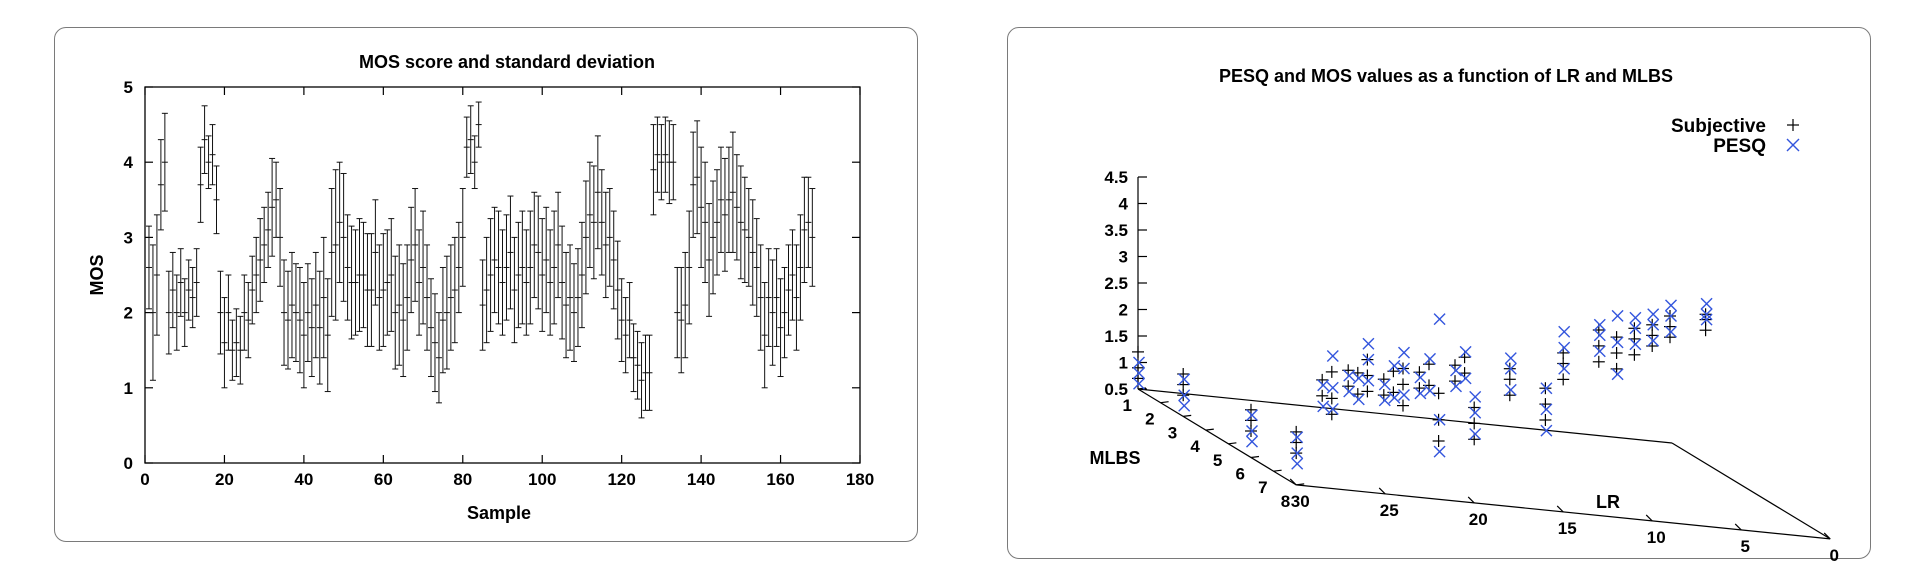 The image size is (1914, 588). Describe the element at coordinates (1123, 257) in the screenshot. I see `z-tick-label: 3` at that location.